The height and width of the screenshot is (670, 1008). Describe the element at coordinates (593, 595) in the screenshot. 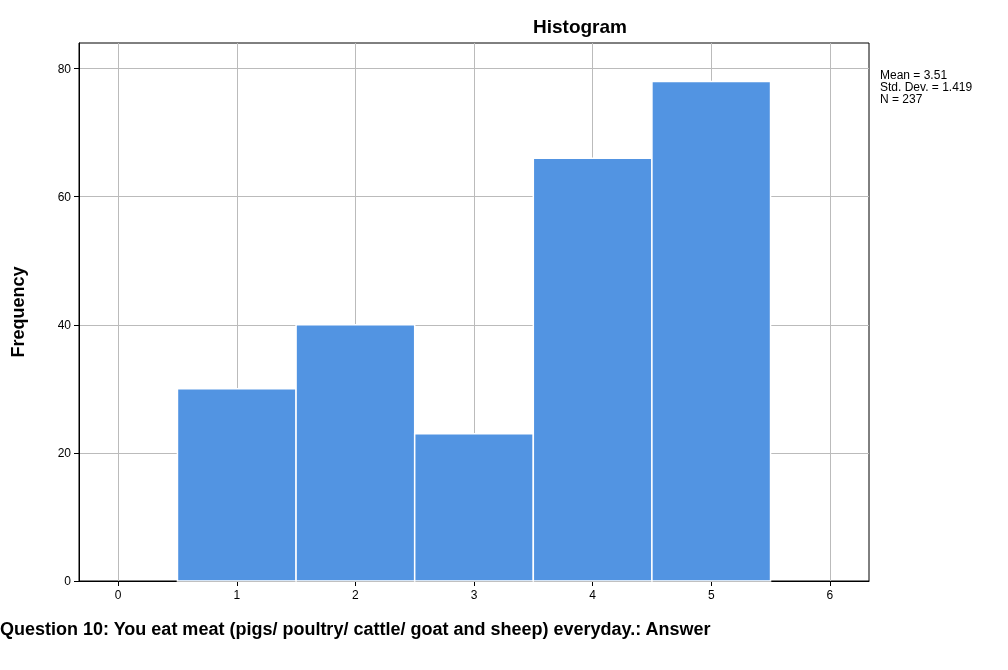

I see `x-tick-label: 4` at that location.